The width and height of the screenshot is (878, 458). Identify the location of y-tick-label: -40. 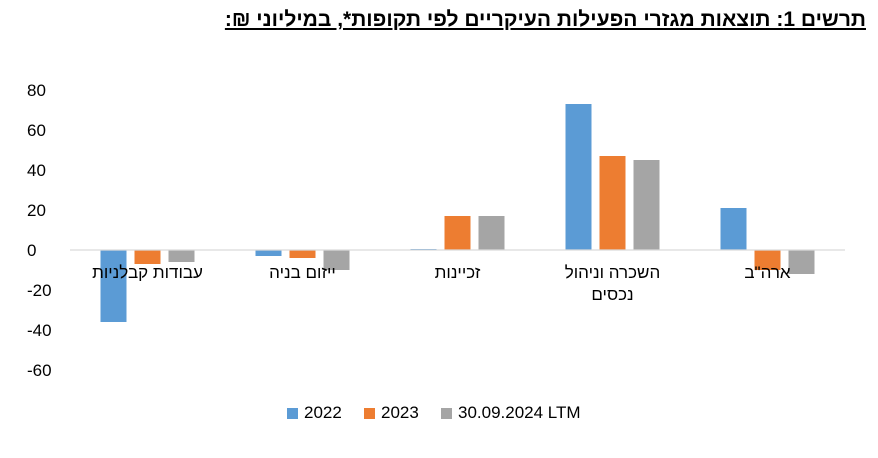
(39, 330).